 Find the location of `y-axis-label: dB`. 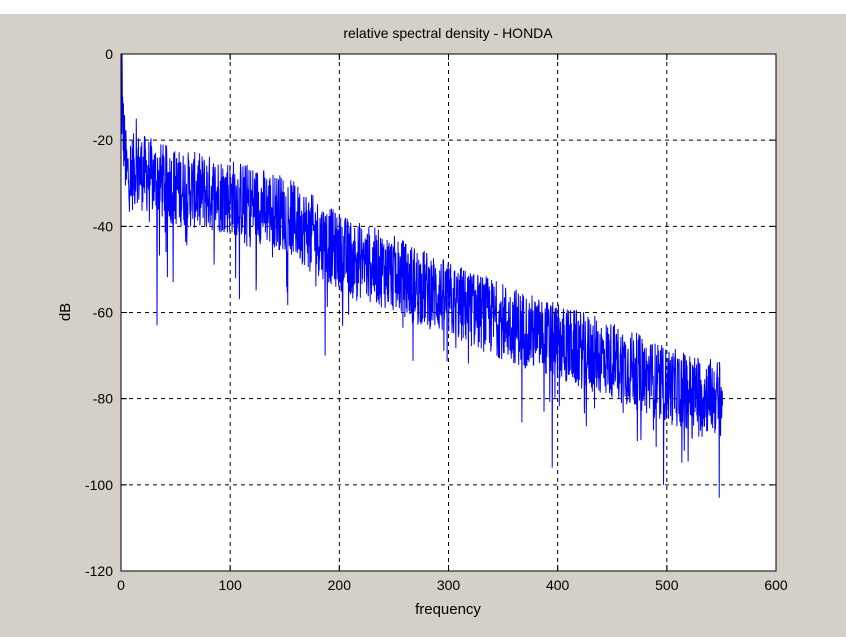

y-axis-label: dB is located at coordinates (65, 312).